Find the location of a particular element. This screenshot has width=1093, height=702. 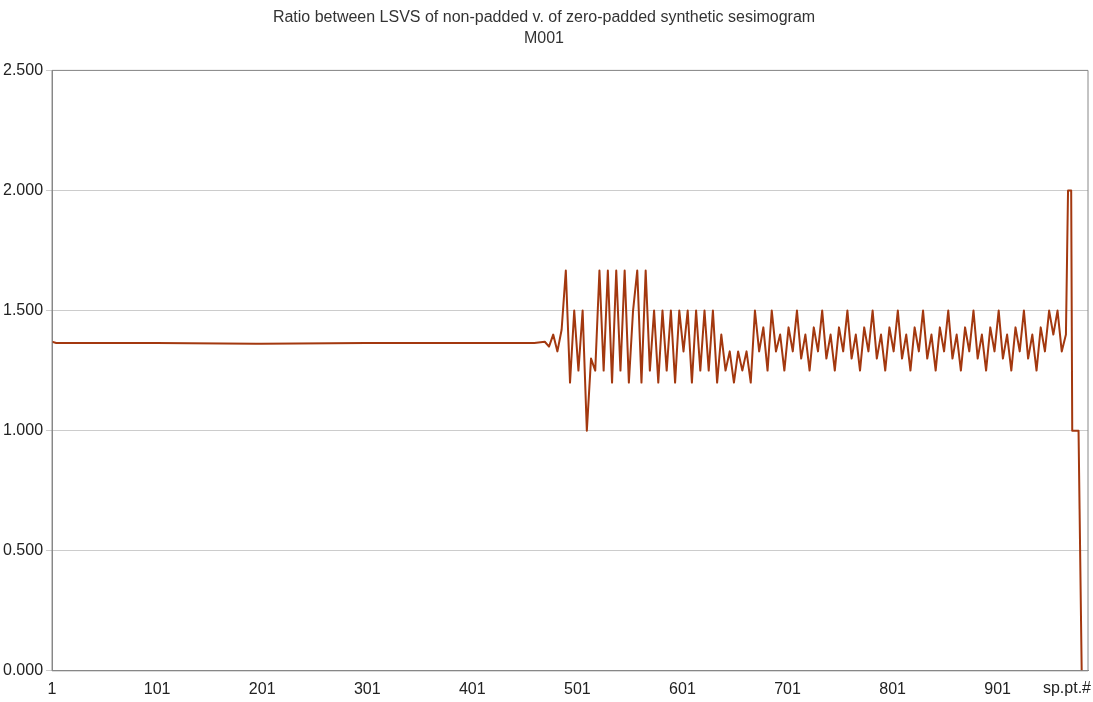

y-tick-label: 0.000 is located at coordinates (23, 670).